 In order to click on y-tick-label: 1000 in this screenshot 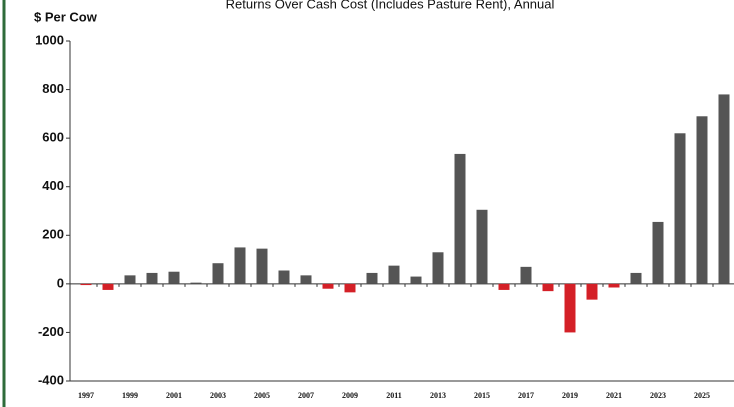, I will do `click(49, 39)`.